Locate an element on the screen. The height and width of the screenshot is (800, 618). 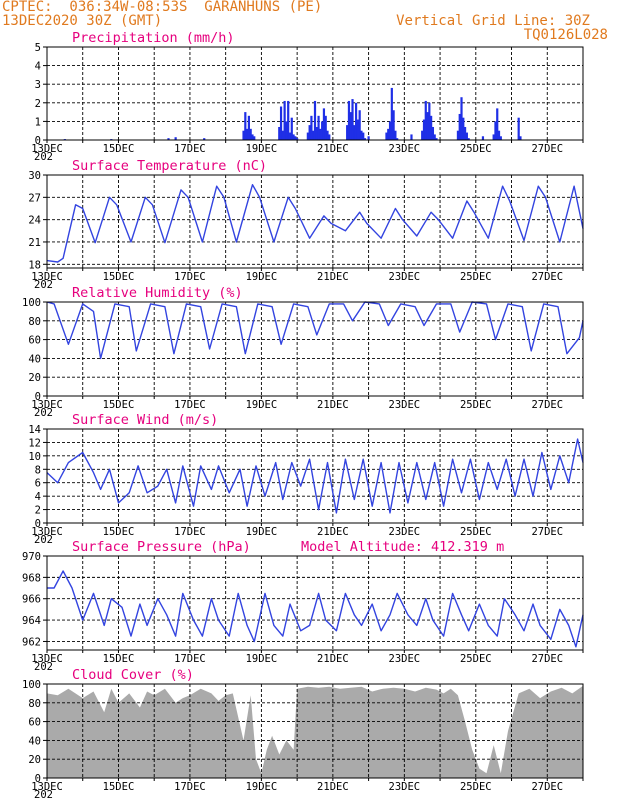
panel-title: Relative Humidity (%) is located at coordinates (157, 293).